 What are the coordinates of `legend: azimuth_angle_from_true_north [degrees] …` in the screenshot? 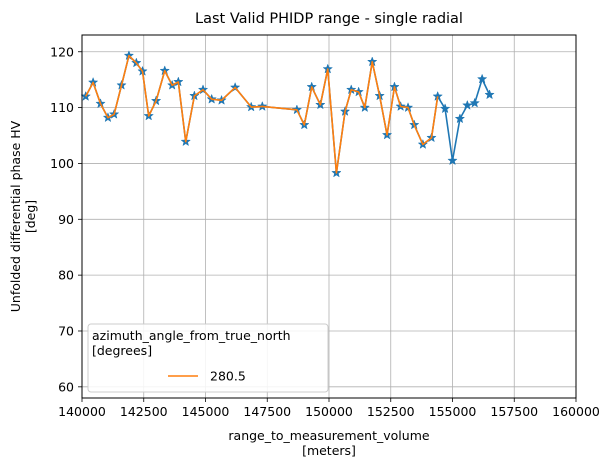 It's located at (208, 358).